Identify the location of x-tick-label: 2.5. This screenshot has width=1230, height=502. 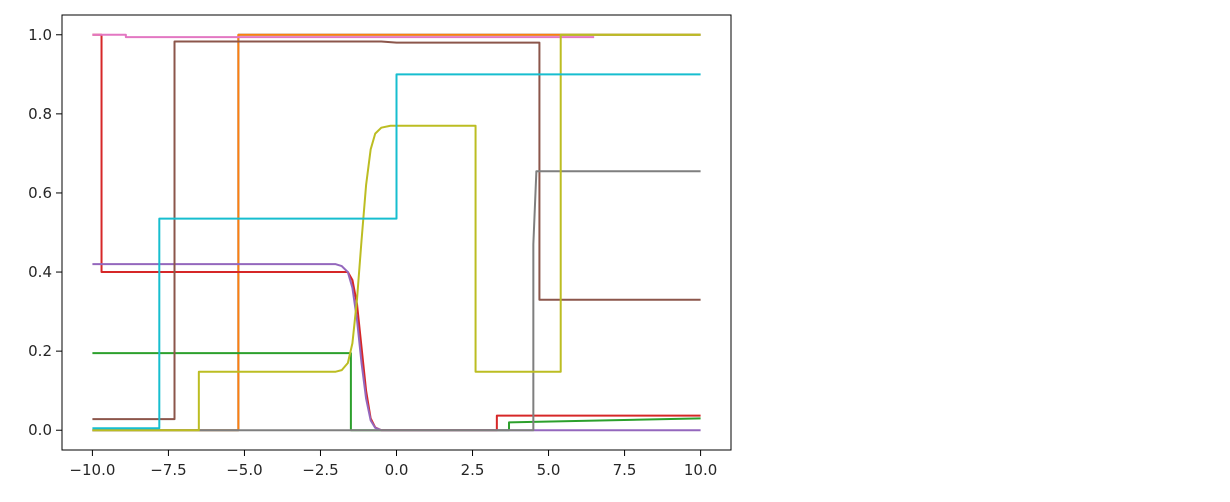
(473, 470).